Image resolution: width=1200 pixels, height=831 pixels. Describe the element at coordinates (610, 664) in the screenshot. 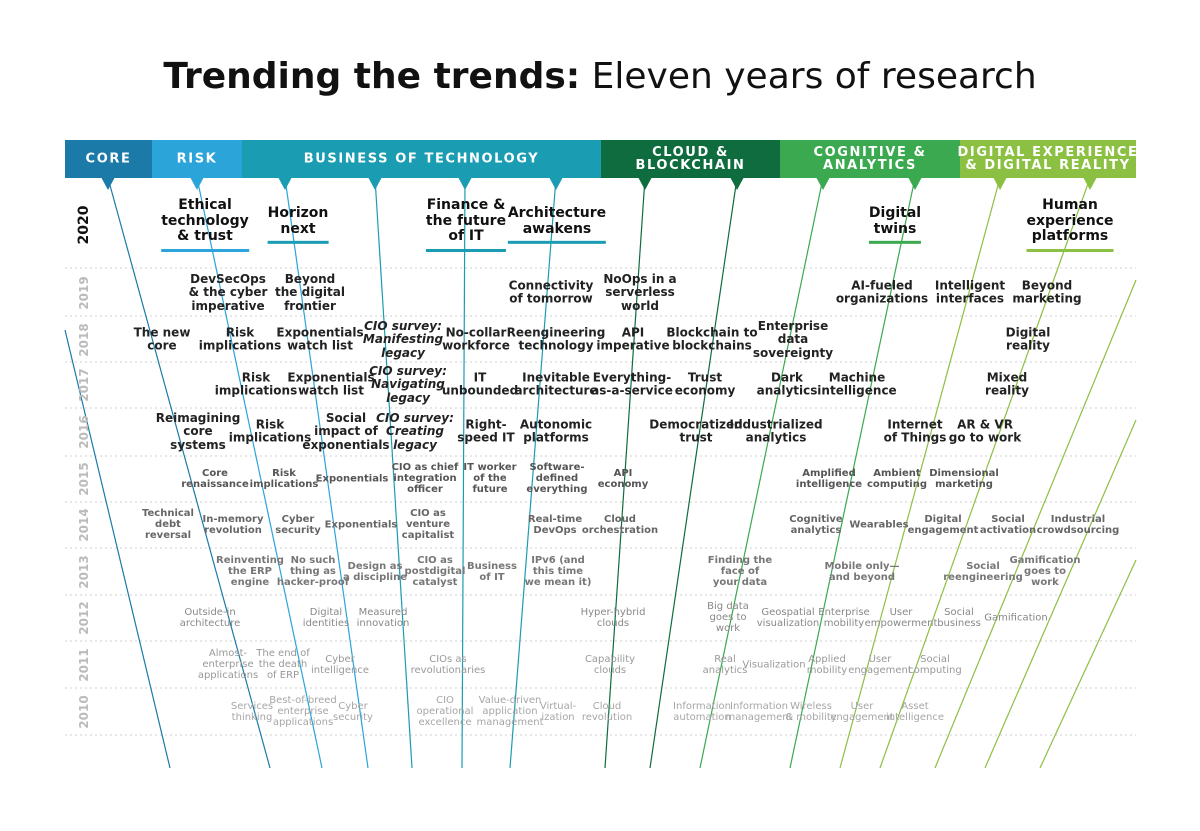

I see `trend-item: Capability clouds` at that location.